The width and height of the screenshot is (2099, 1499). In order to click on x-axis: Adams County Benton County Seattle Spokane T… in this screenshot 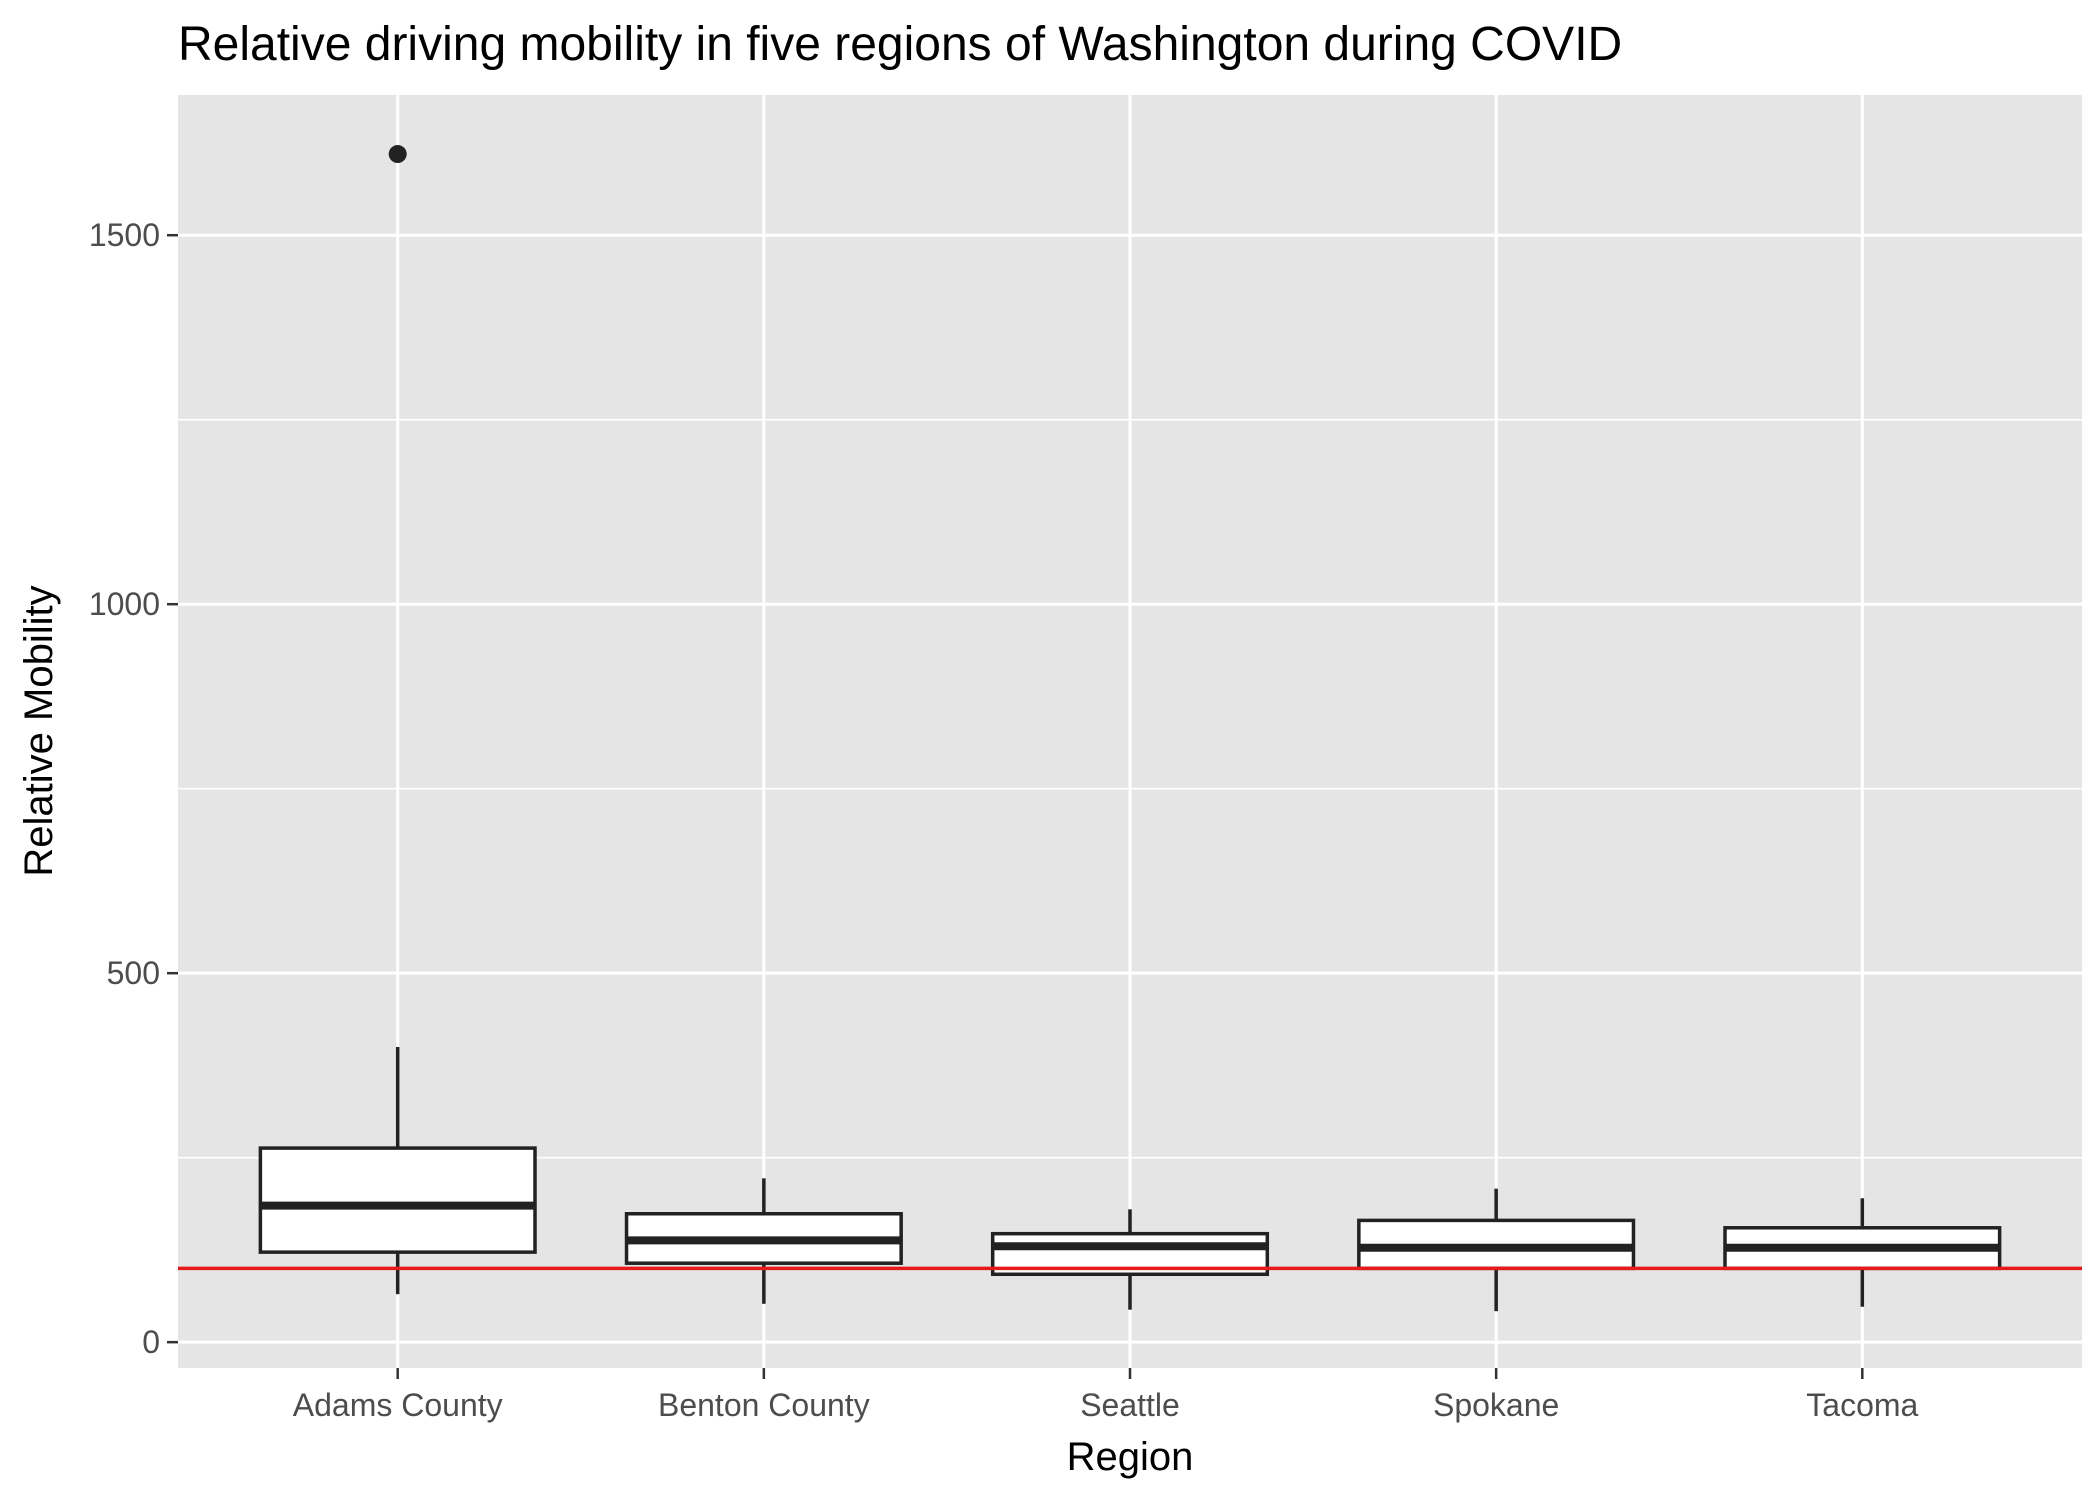, I will do `click(1106, 1395)`.